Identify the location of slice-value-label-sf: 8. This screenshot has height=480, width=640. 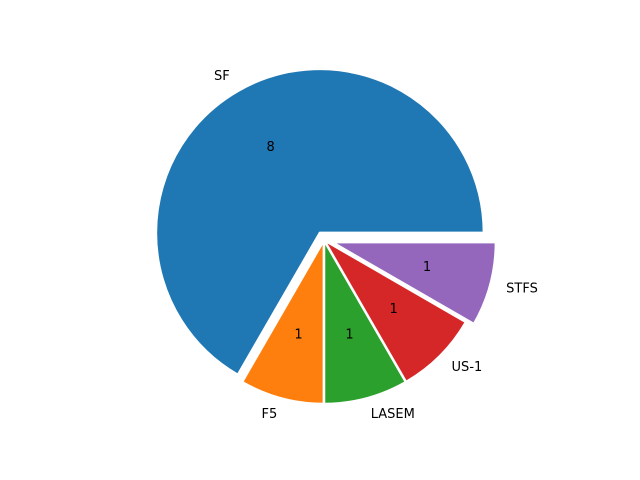
(271, 147).